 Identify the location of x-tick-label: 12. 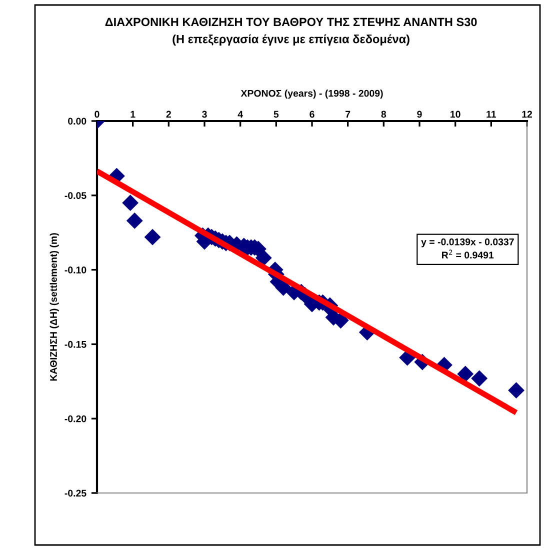
(527, 114).